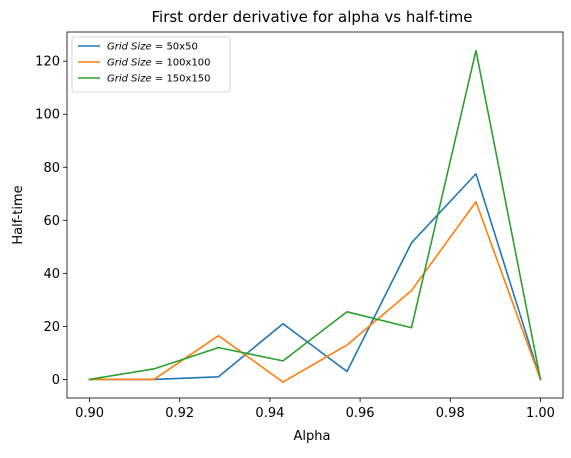  I want to click on x-tick-label: 0.90, so click(89, 413).